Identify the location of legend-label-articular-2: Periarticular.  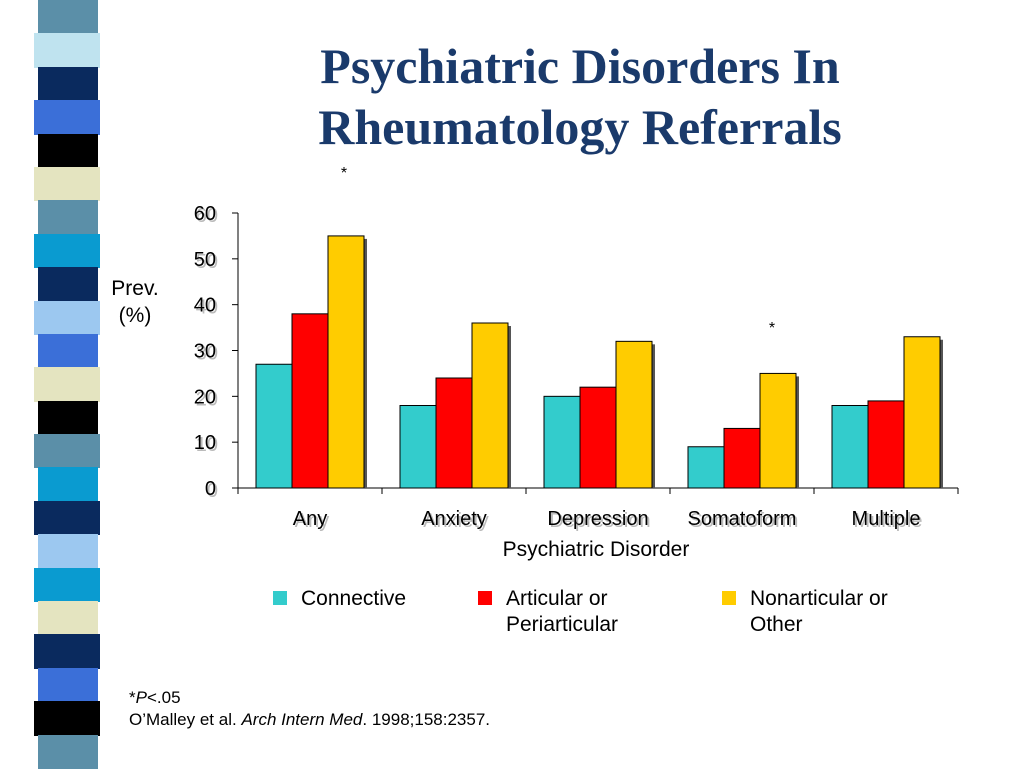
(562, 624).